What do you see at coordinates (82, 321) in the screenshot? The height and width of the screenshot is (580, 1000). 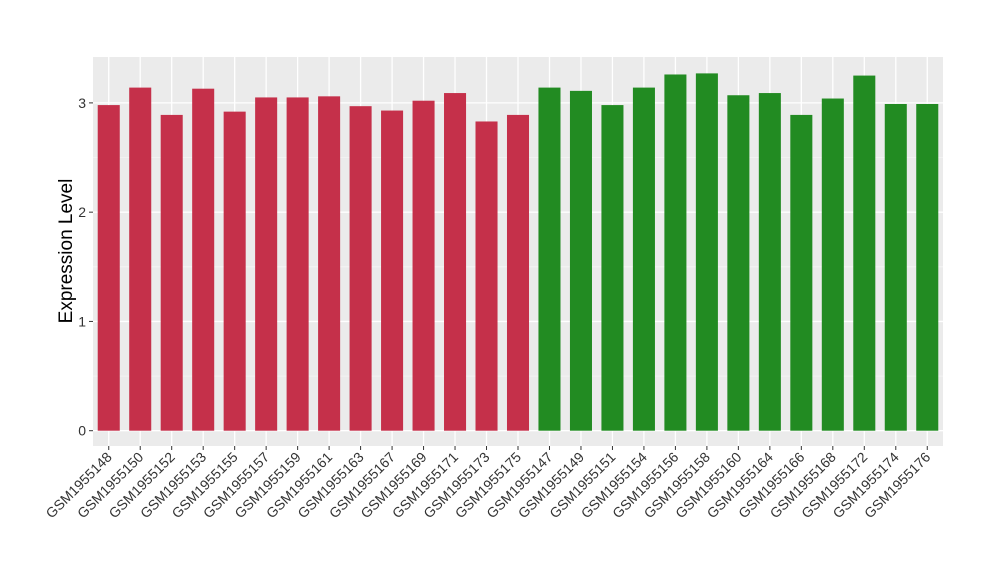 I see `y-tick-label: 1` at bounding box center [82, 321].